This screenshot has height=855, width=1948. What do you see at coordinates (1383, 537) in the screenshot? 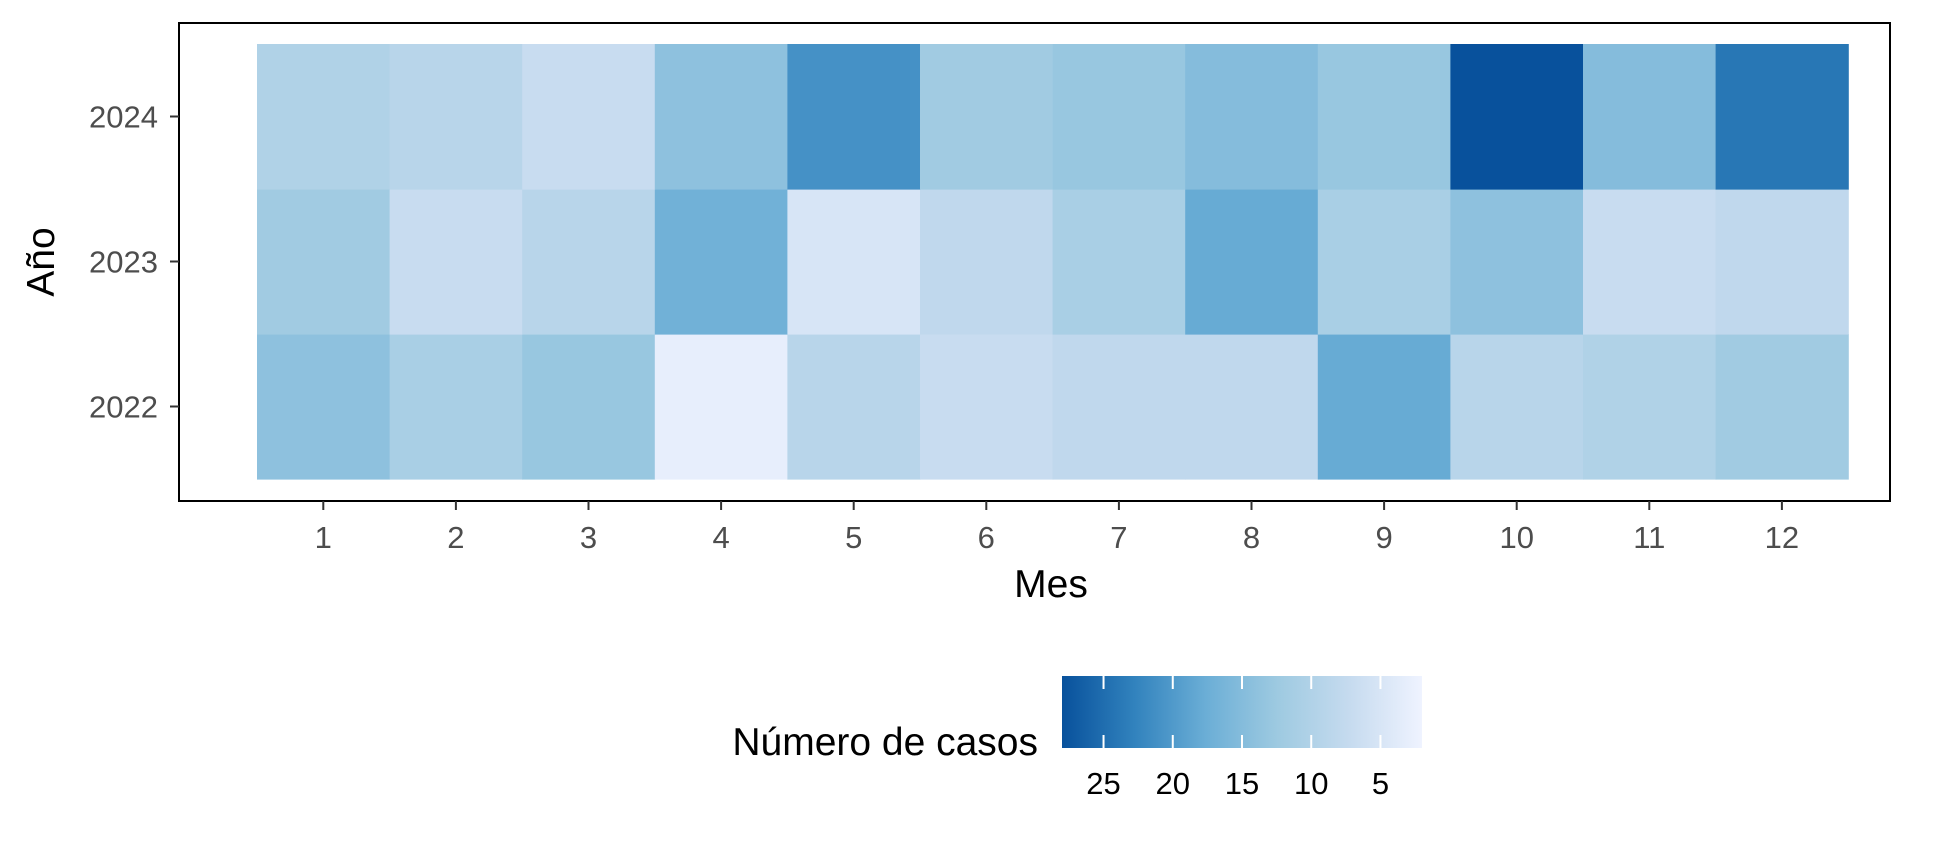
I see `x-tick-label: 9` at bounding box center [1383, 537].